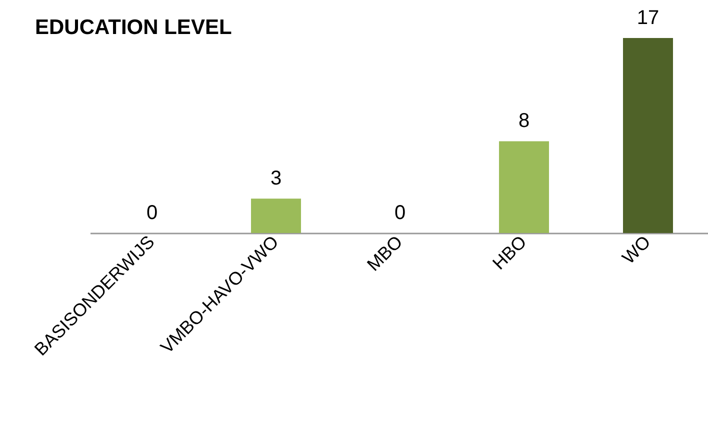 The height and width of the screenshot is (421, 708). What do you see at coordinates (133, 27) in the screenshot?
I see `chart-title: EDUCATION LEVEL` at bounding box center [133, 27].